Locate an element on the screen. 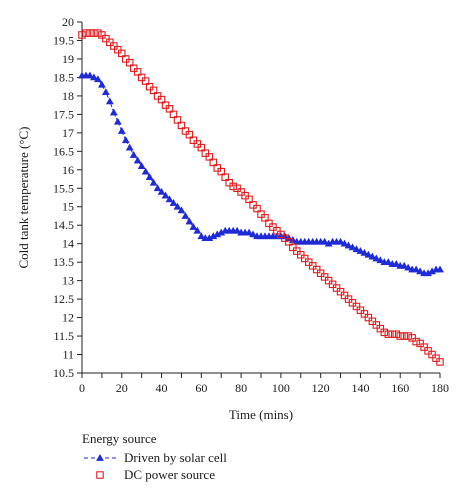  x-tick-label: 140 is located at coordinates (360, 388).